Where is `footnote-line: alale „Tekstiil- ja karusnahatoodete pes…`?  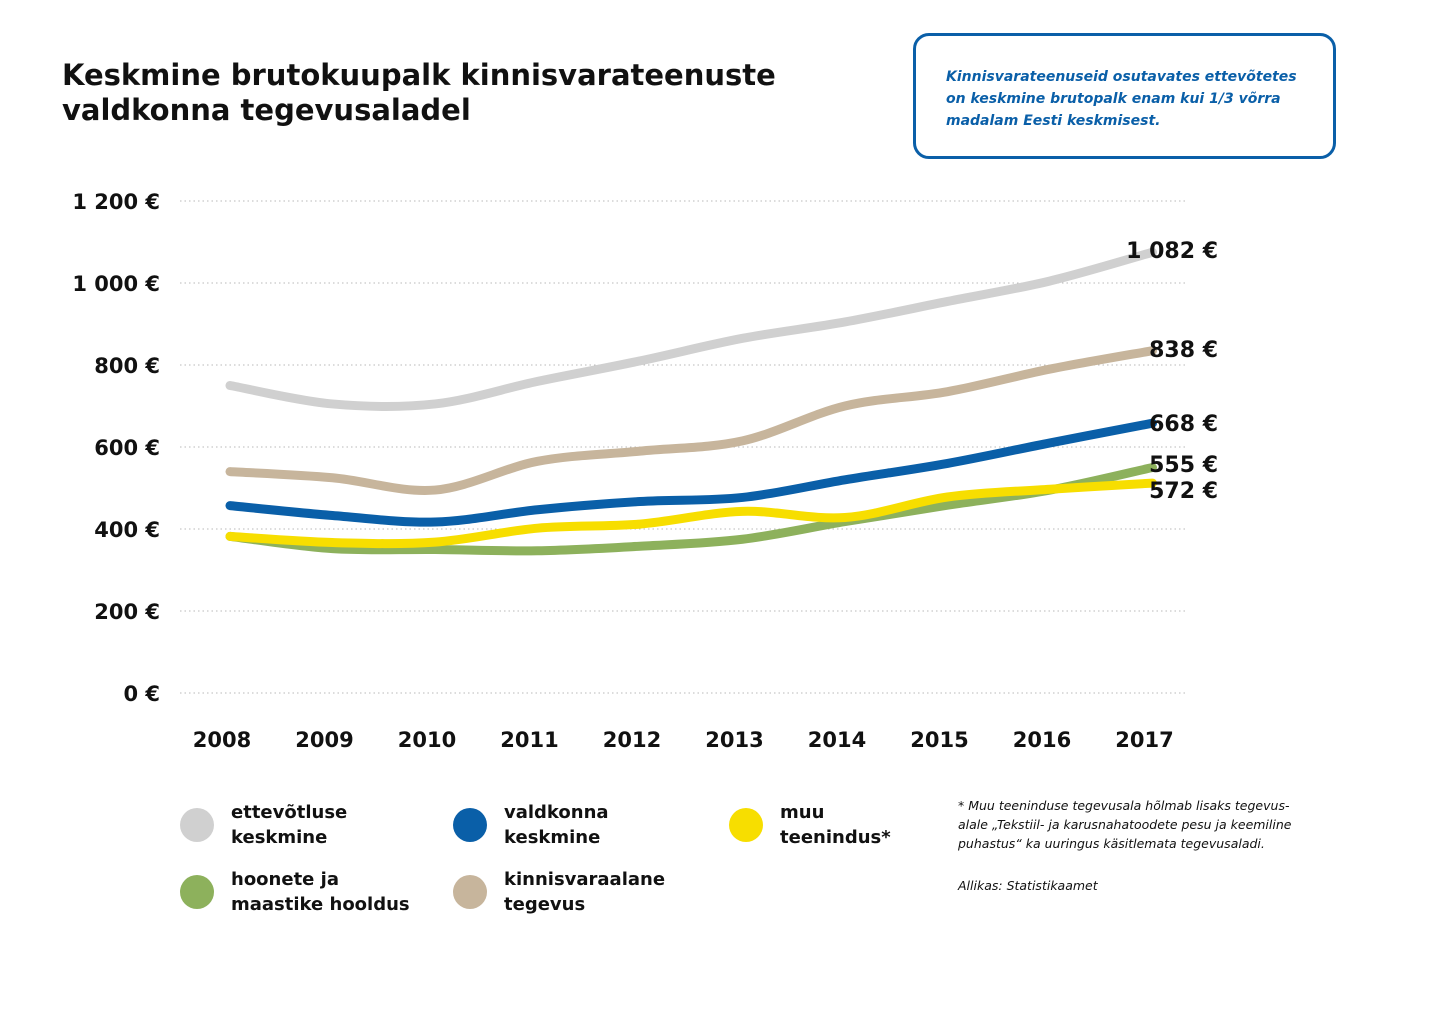 footnote-line: alale „Tekstiil- ja karusnahatoodete pes… is located at coordinates (1125, 824).